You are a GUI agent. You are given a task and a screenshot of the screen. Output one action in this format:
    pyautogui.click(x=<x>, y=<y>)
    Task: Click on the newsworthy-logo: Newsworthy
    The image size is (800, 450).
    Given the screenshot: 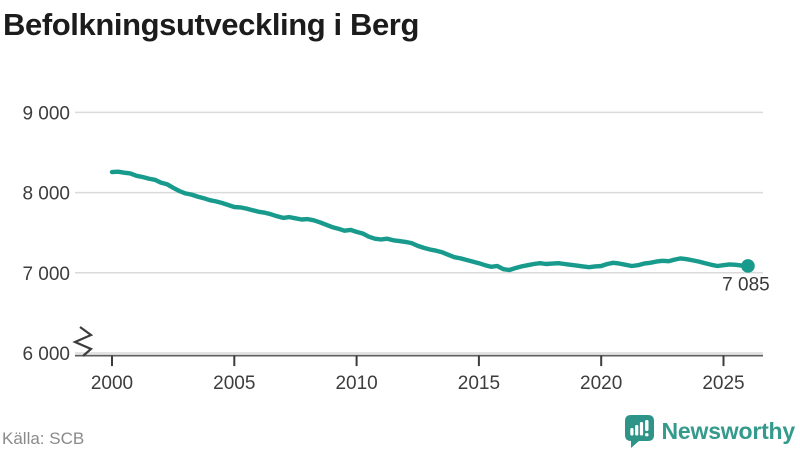 What is the action you would take?
    pyautogui.click(x=710, y=431)
    